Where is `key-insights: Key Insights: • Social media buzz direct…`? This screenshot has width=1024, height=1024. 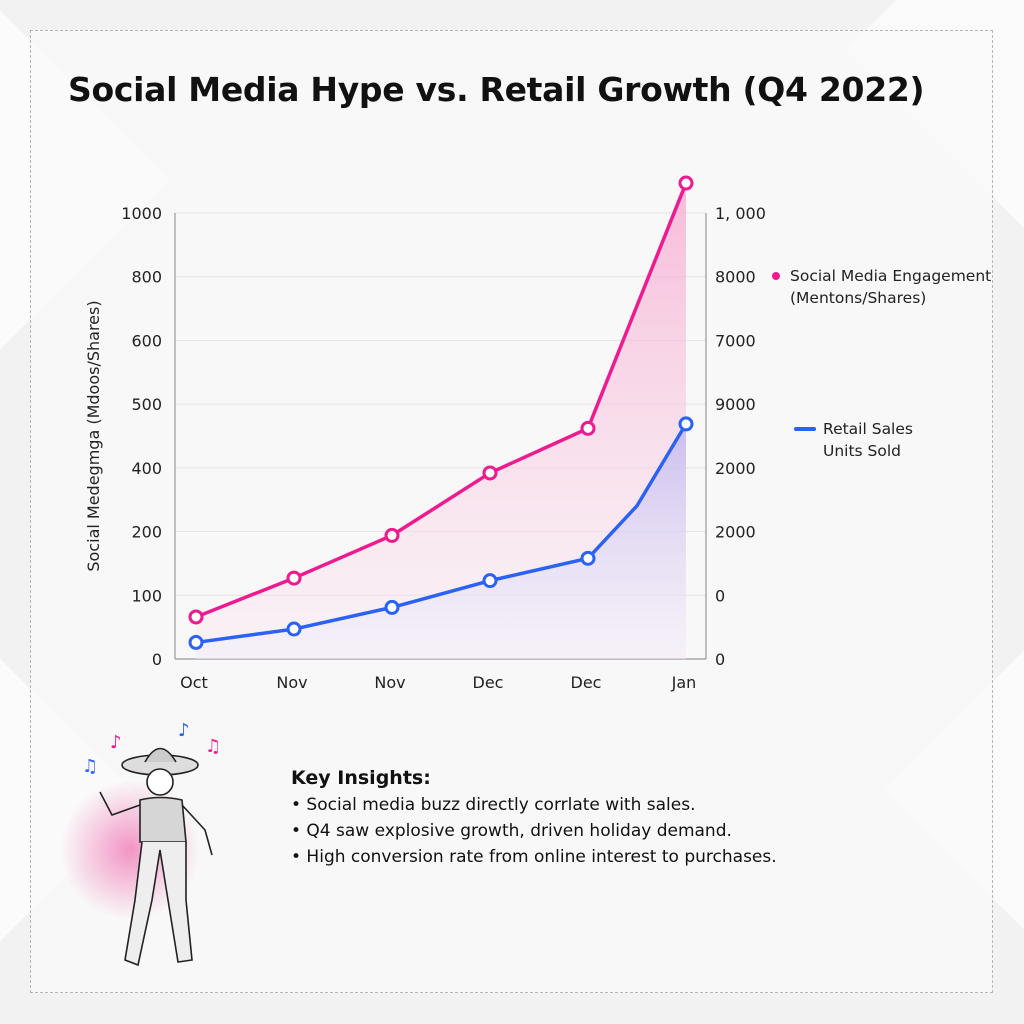 key-insights: Key Insights: • Social media buzz direct… is located at coordinates (534, 817).